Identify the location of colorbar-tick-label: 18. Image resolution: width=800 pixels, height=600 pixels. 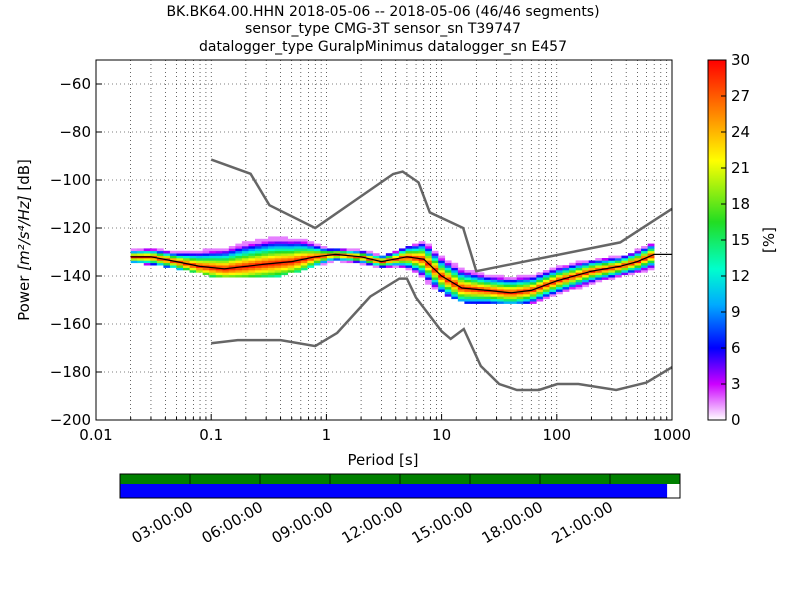
(740, 204).